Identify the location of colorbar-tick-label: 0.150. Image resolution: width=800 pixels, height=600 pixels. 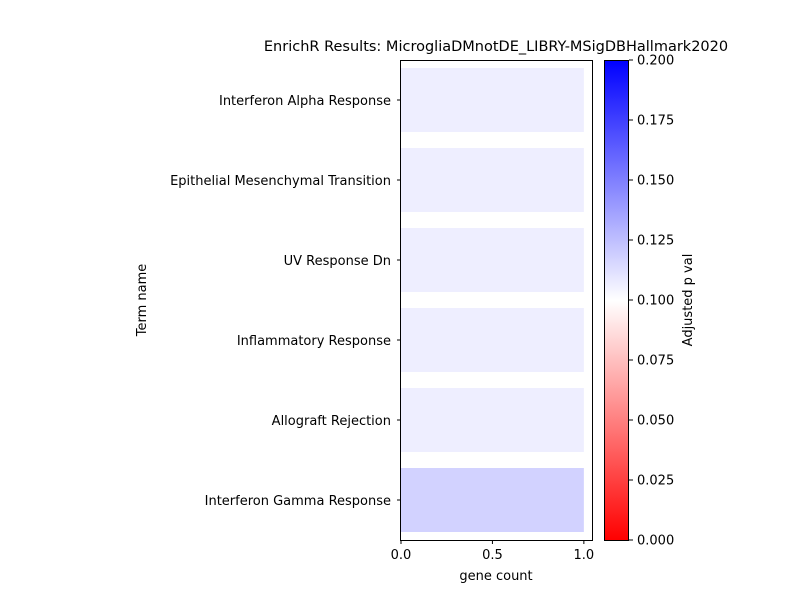
(655, 181).